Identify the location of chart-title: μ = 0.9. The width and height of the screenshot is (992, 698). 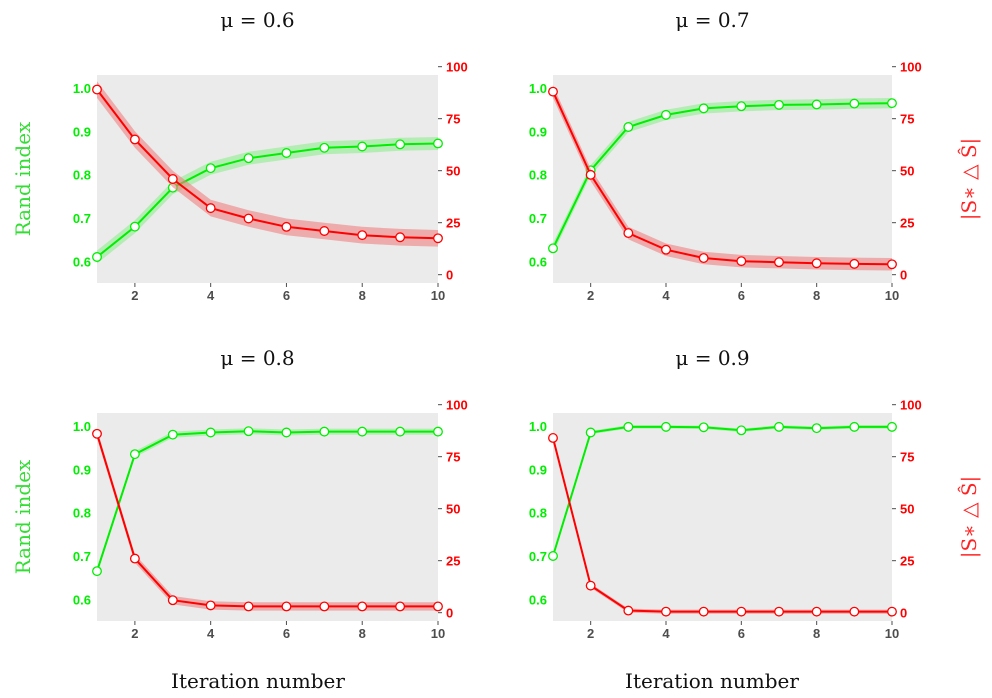
(712, 358).